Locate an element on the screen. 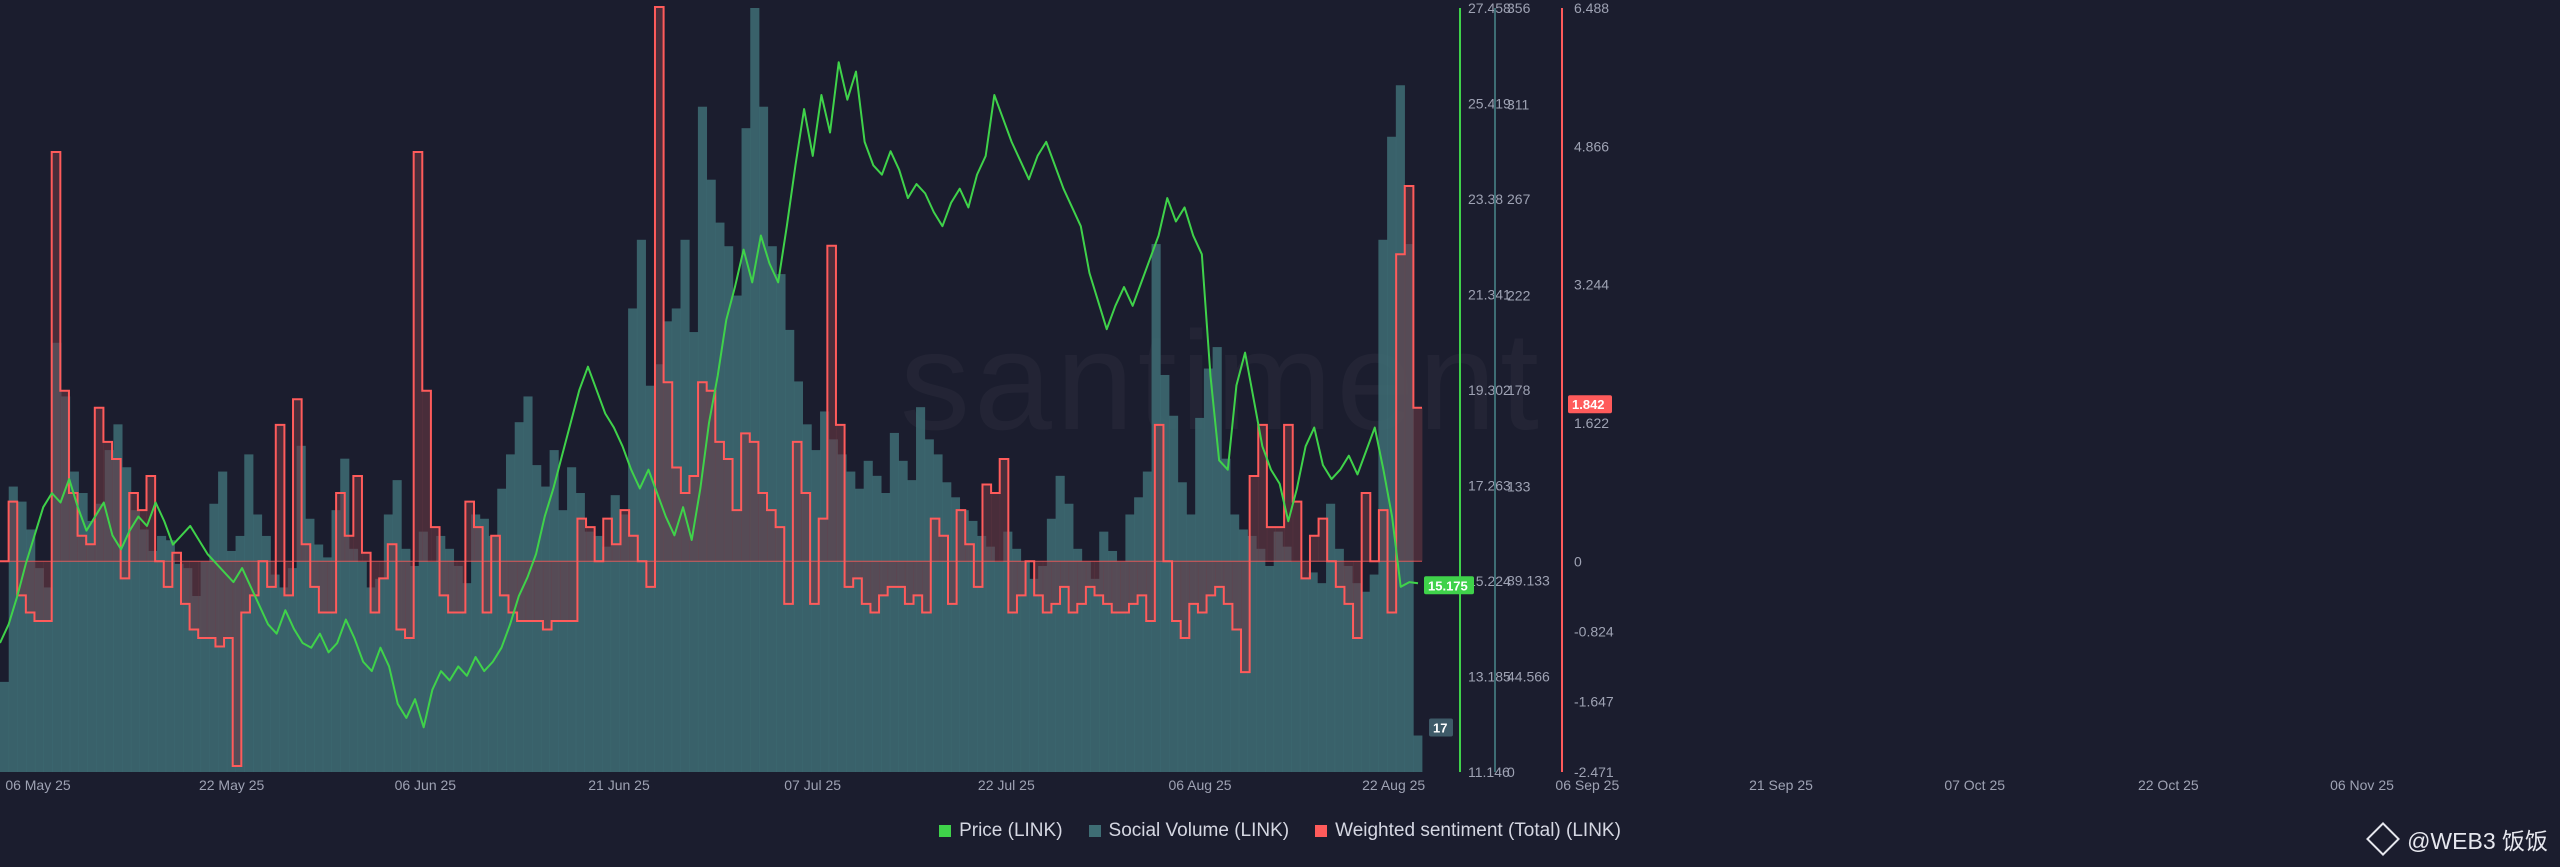 The width and height of the screenshot is (2560, 867). x-tick-label: 22 Jul 25 is located at coordinates (1006, 785).